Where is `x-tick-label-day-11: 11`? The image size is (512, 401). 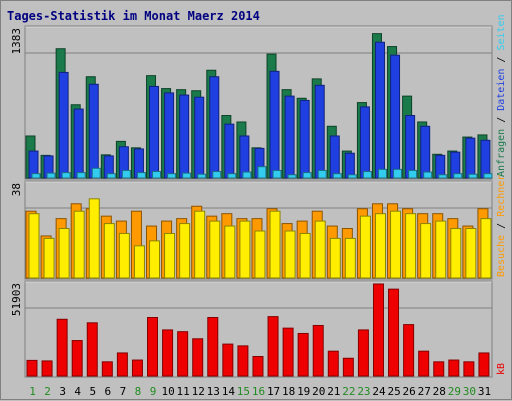
x-tick-label-day-11: 11 is located at coordinates (183, 391).